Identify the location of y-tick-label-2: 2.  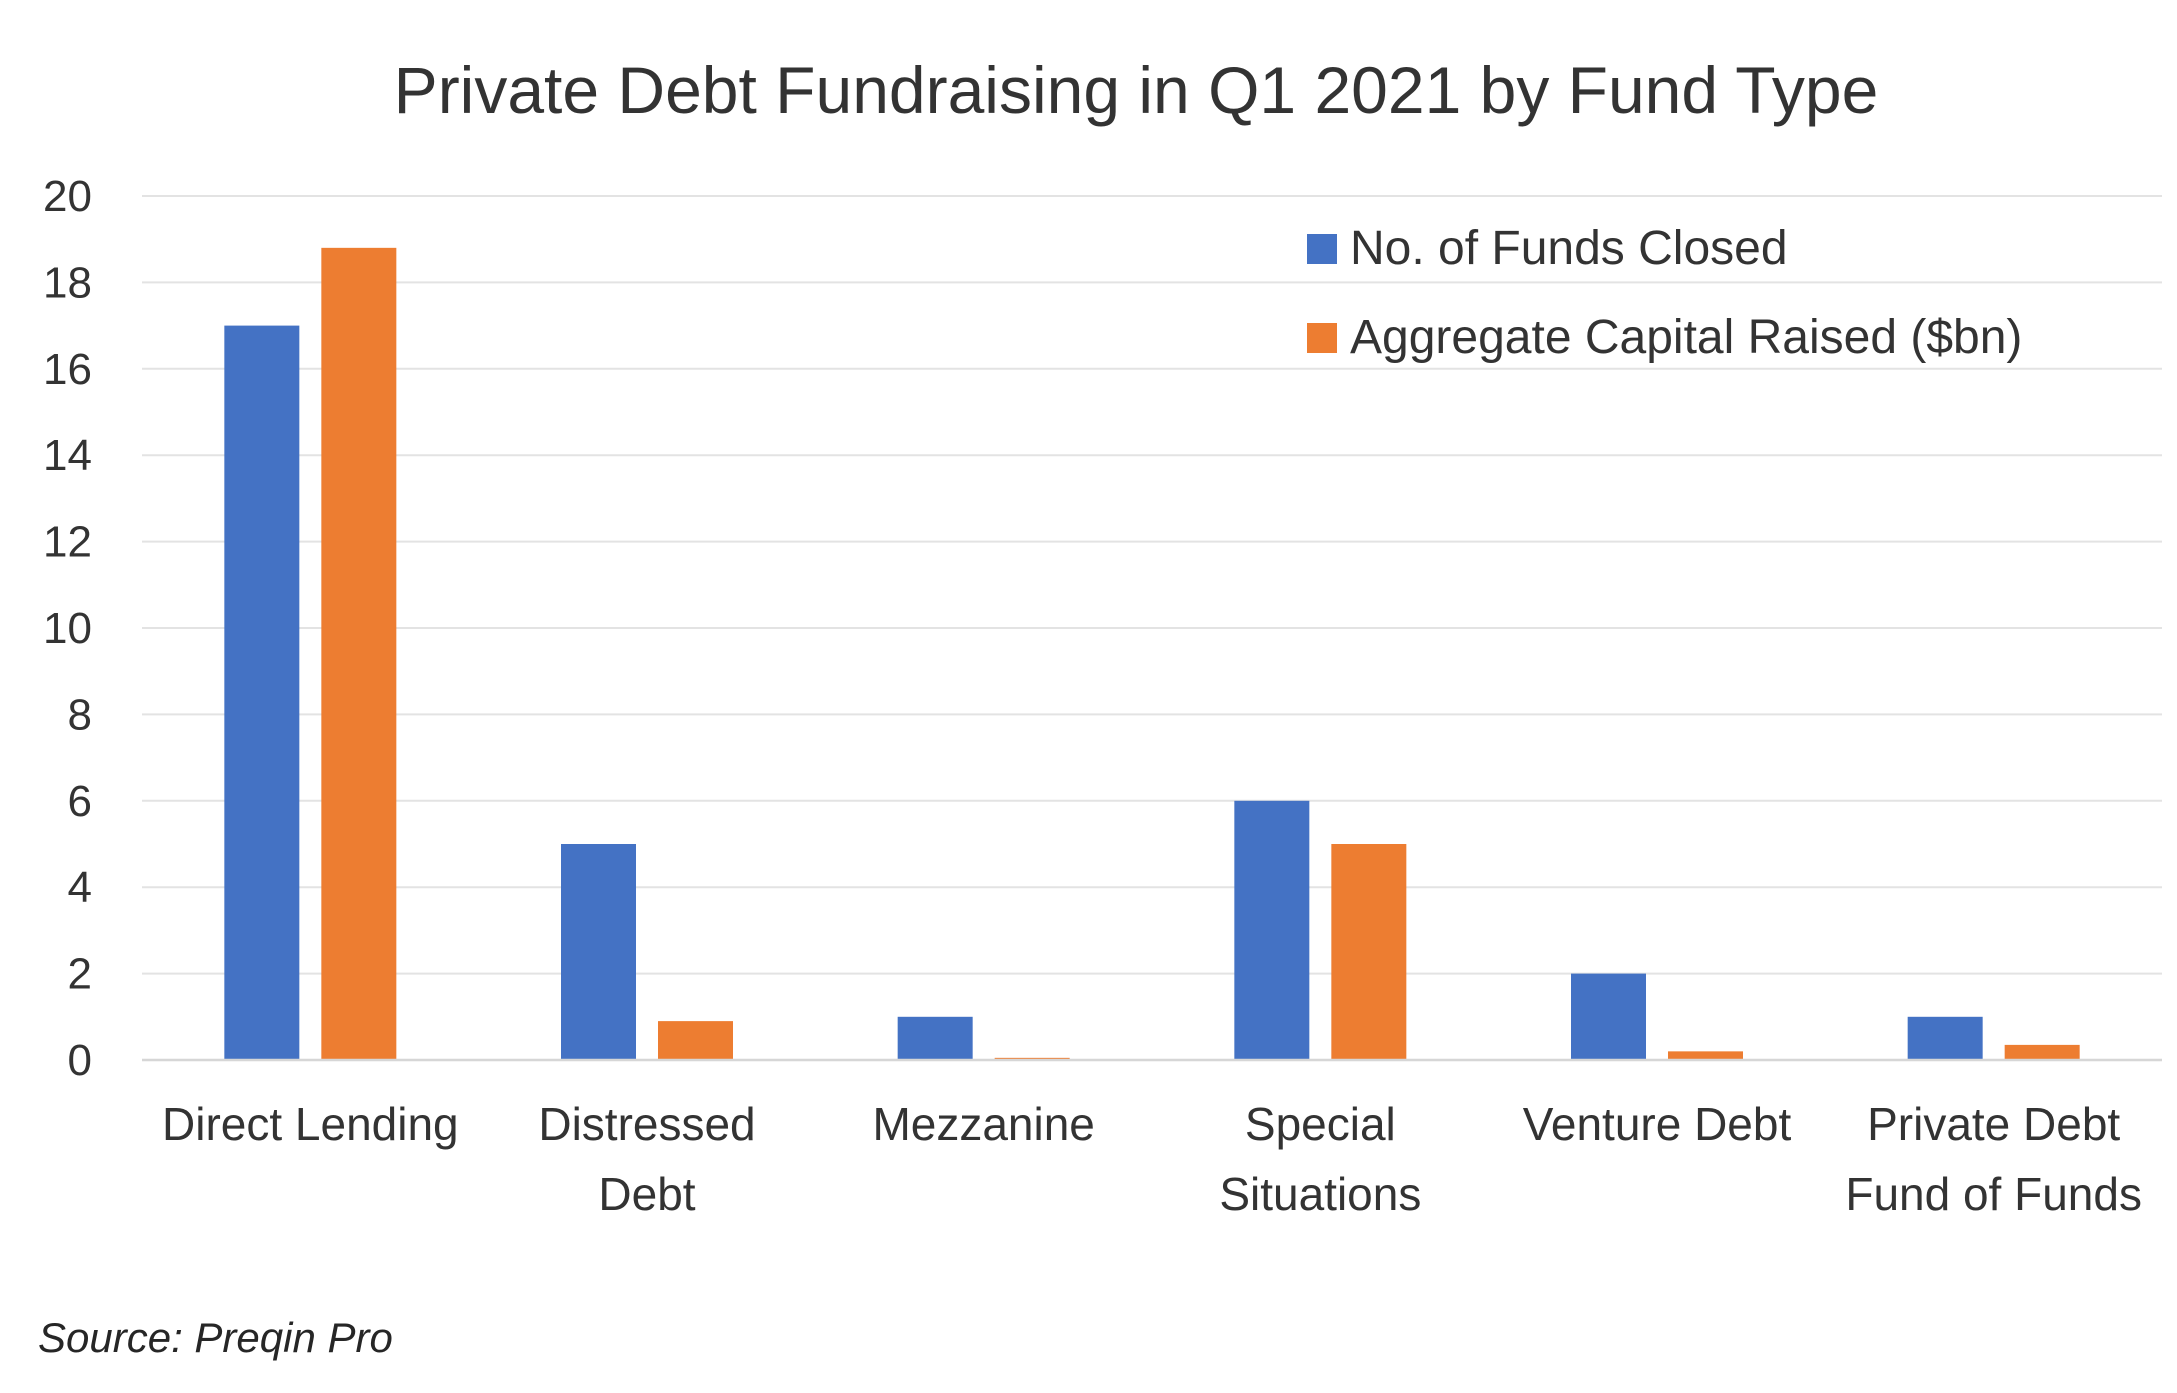
(80, 974).